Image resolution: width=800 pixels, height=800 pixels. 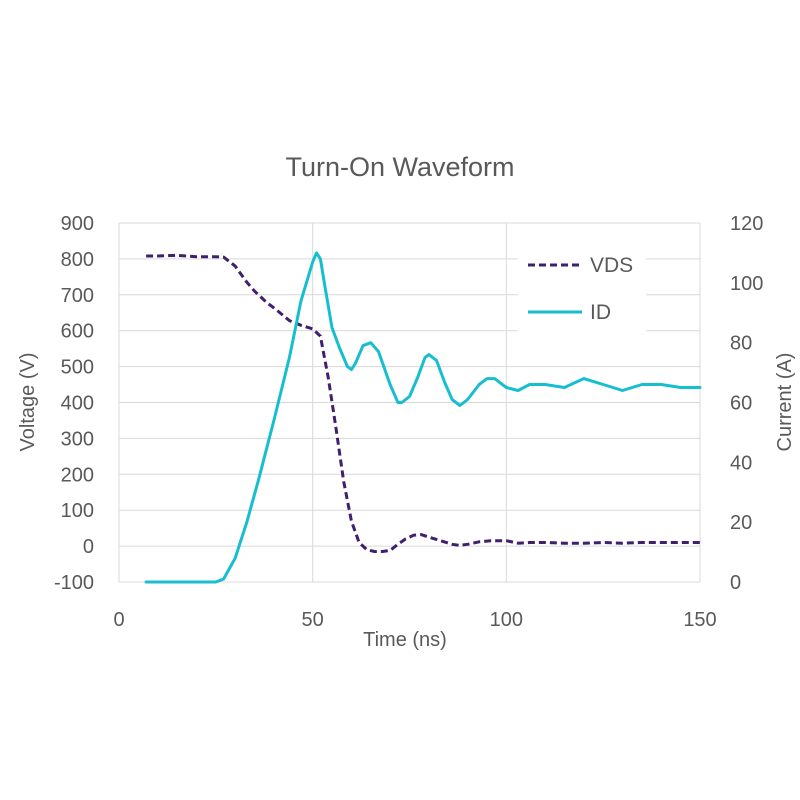 I want to click on y-tick-label: 800, so click(x=77, y=260).